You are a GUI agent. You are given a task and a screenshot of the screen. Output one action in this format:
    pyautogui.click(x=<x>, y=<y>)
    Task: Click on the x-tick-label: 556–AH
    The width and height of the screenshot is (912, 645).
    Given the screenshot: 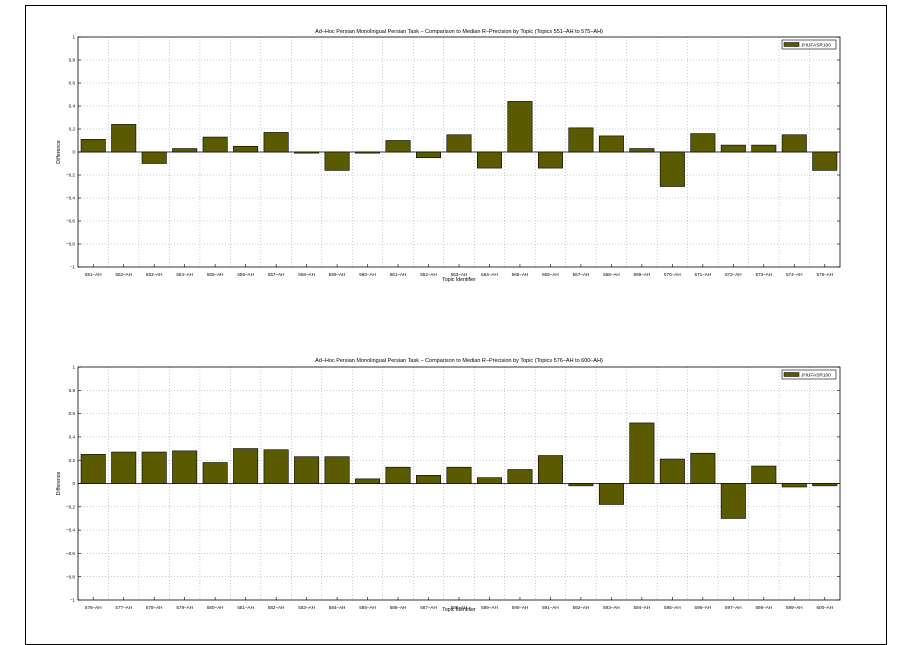 What is the action you would take?
    pyautogui.click(x=245, y=274)
    